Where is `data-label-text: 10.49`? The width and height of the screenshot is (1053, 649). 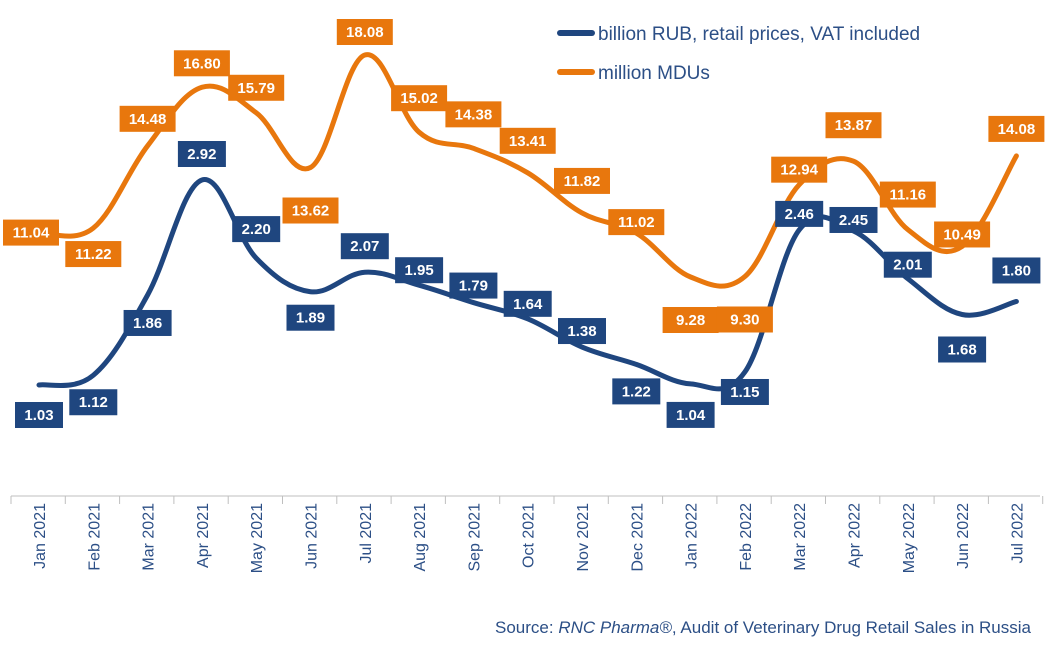
data-label-text: 10.49 is located at coordinates (962, 234).